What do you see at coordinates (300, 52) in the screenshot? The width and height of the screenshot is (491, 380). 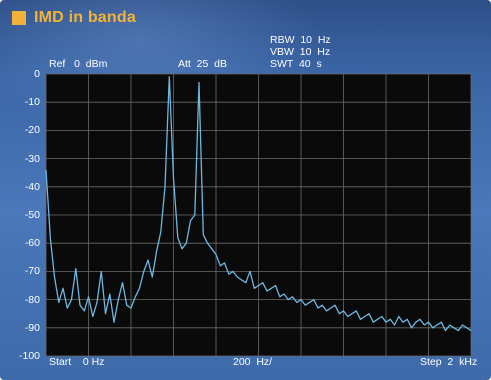 I see `vbw-label: VBW 10 Hz` at bounding box center [300, 52].